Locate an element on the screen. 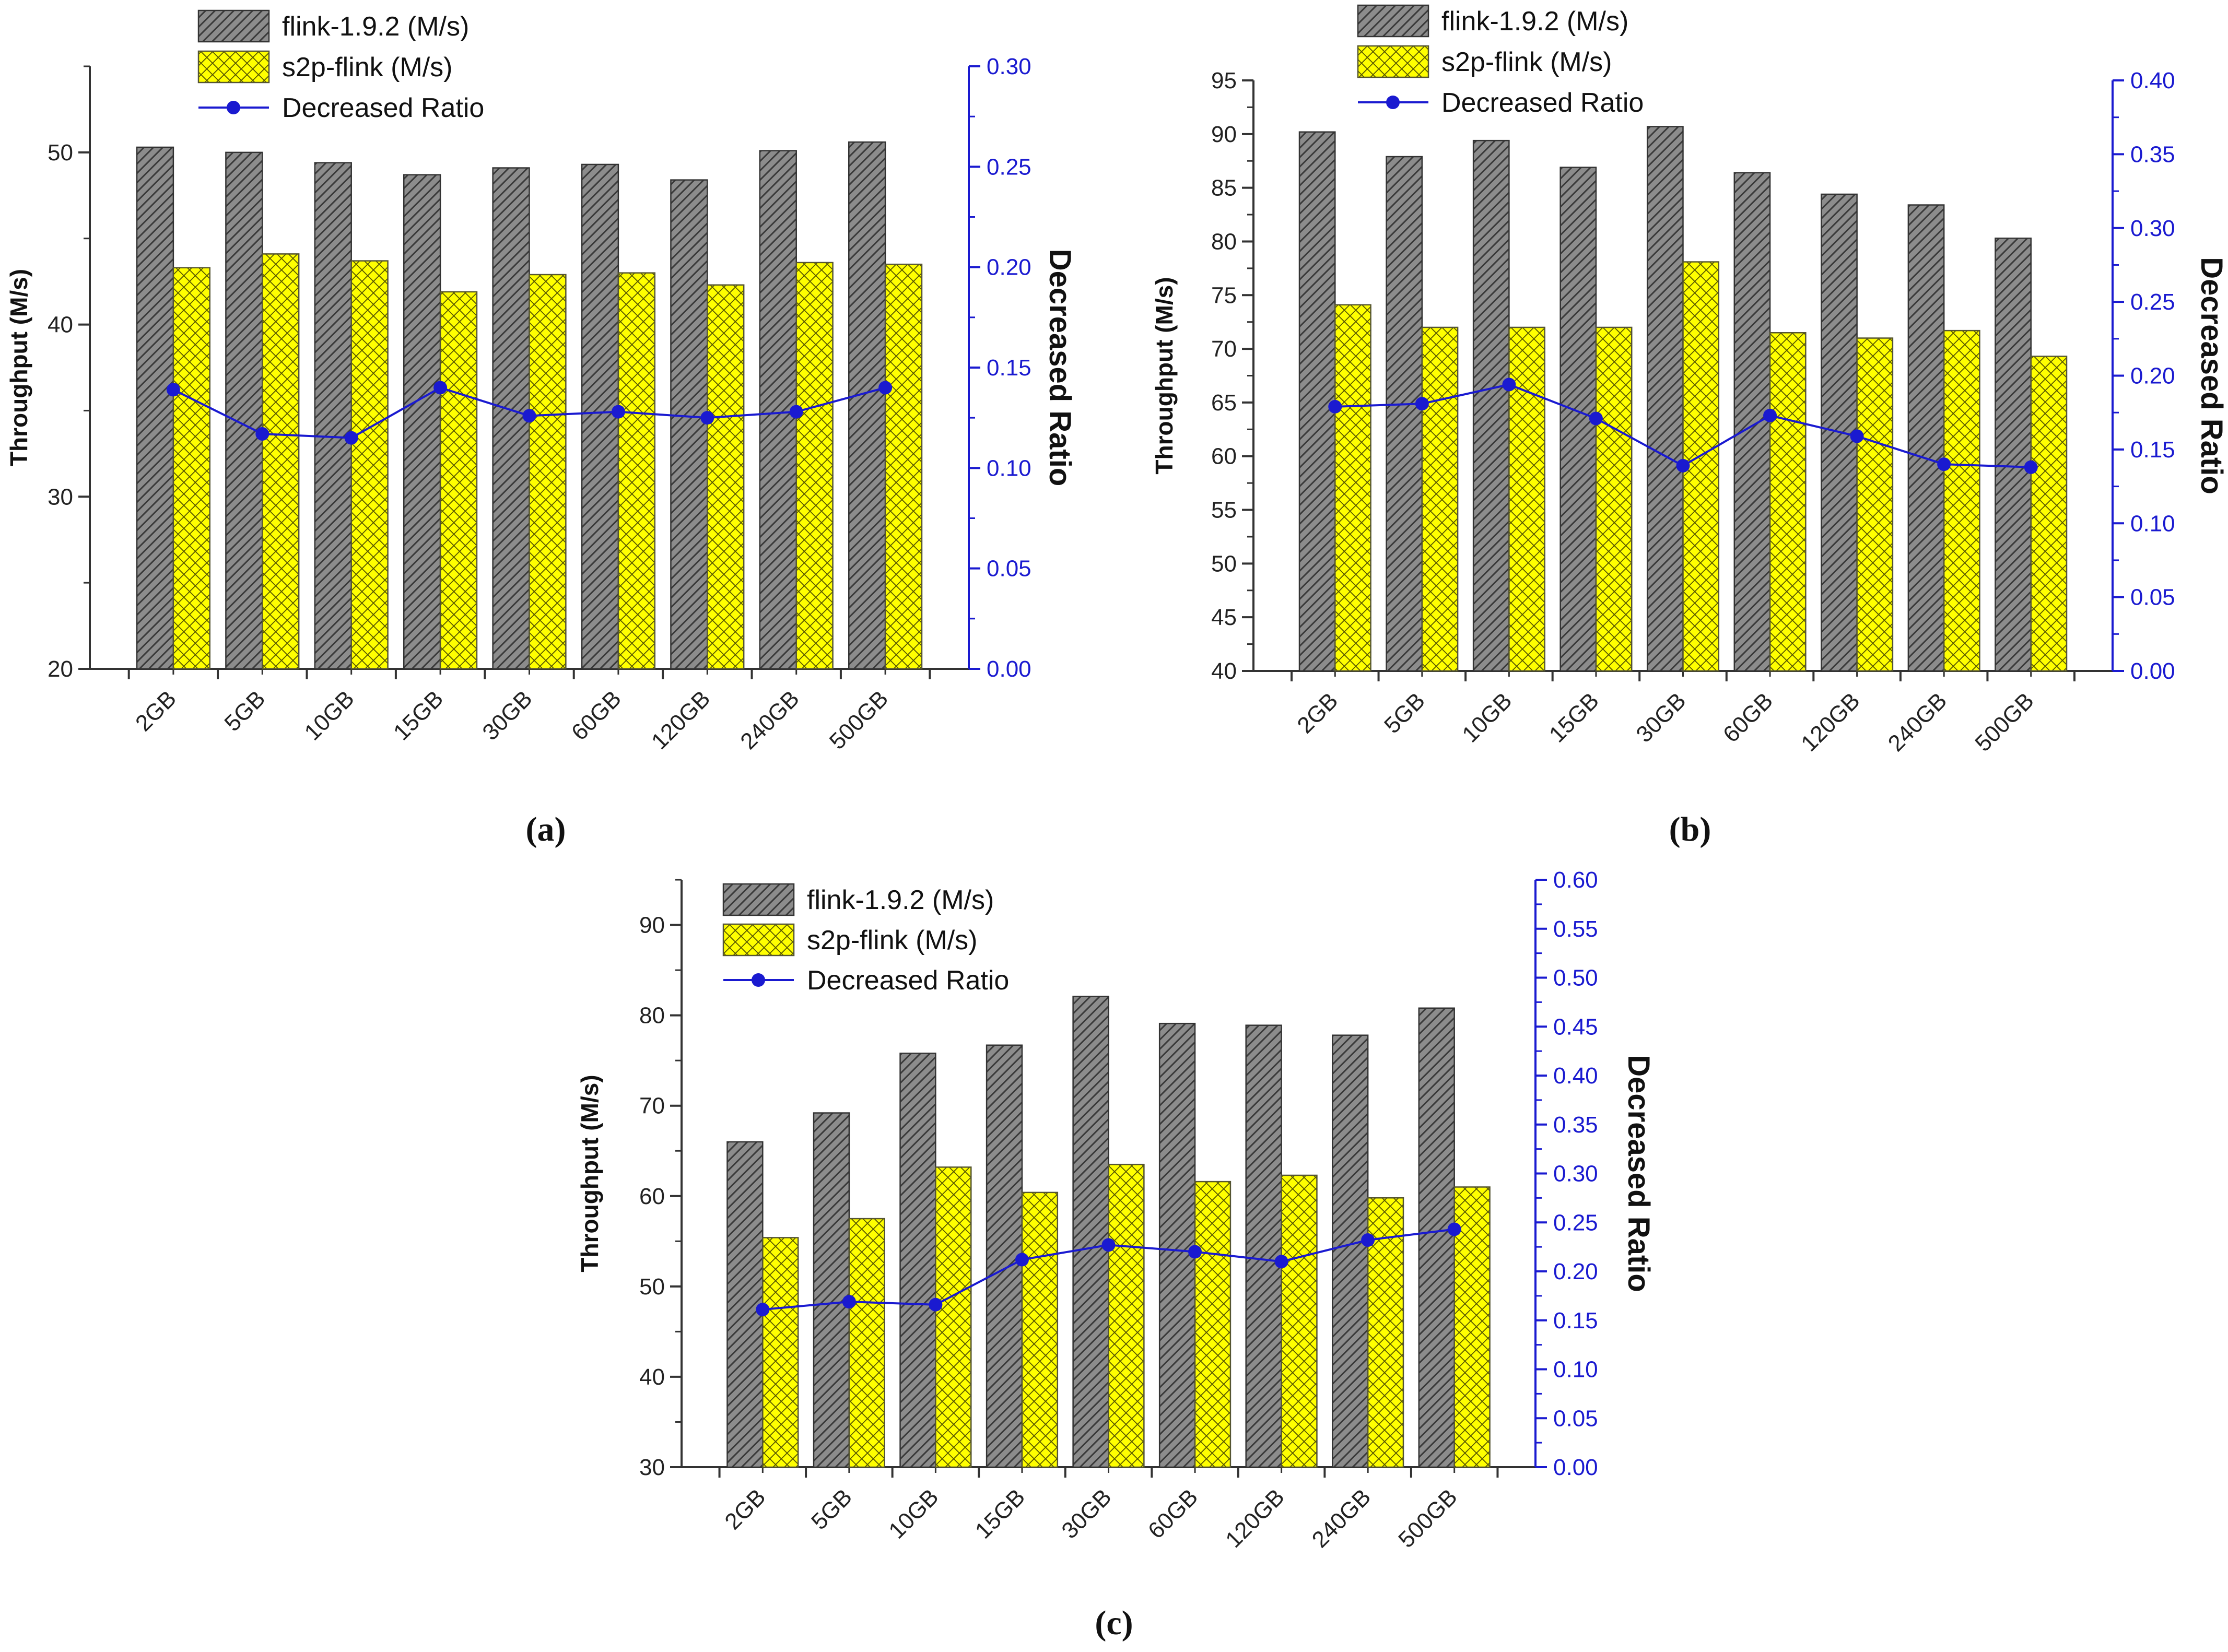 This screenshot has width=2228, height=1652. y-tick-label: 20 is located at coordinates (60, 669).